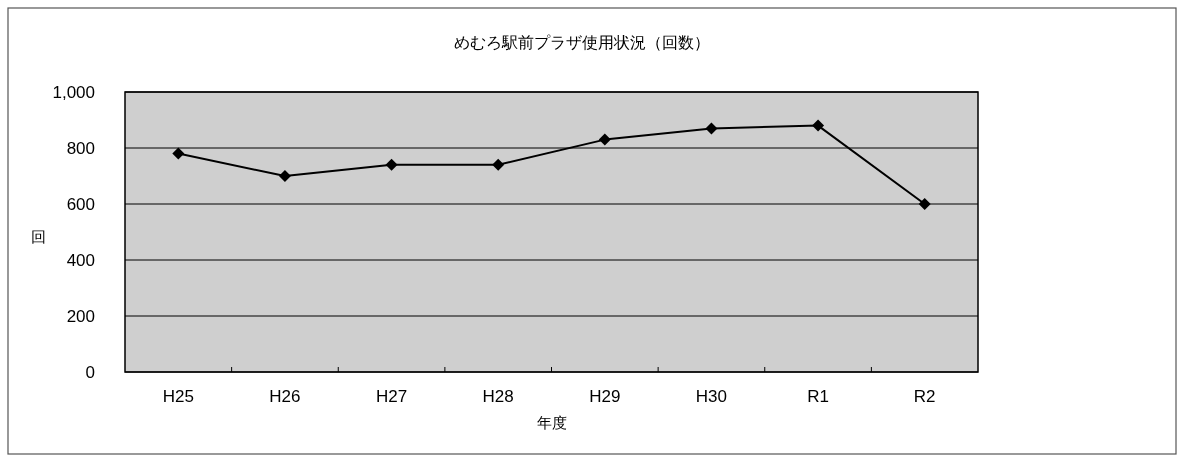 The width and height of the screenshot is (1194, 466). What do you see at coordinates (818, 396) in the screenshot?
I see `x-tick-label: R1` at bounding box center [818, 396].